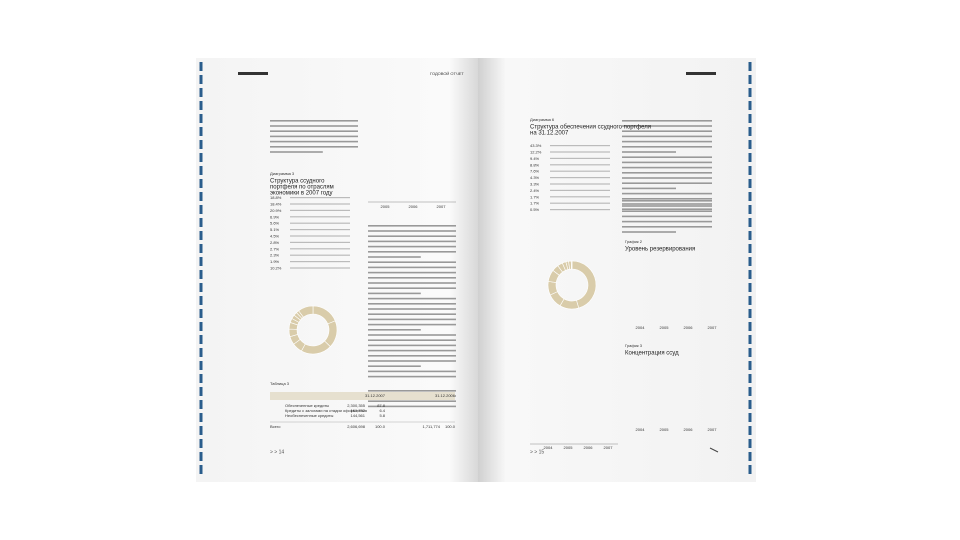 The height and width of the screenshot is (540, 960). What do you see at coordinates (275, 223) in the screenshot?
I see `share-label: 5.6%` at bounding box center [275, 223].